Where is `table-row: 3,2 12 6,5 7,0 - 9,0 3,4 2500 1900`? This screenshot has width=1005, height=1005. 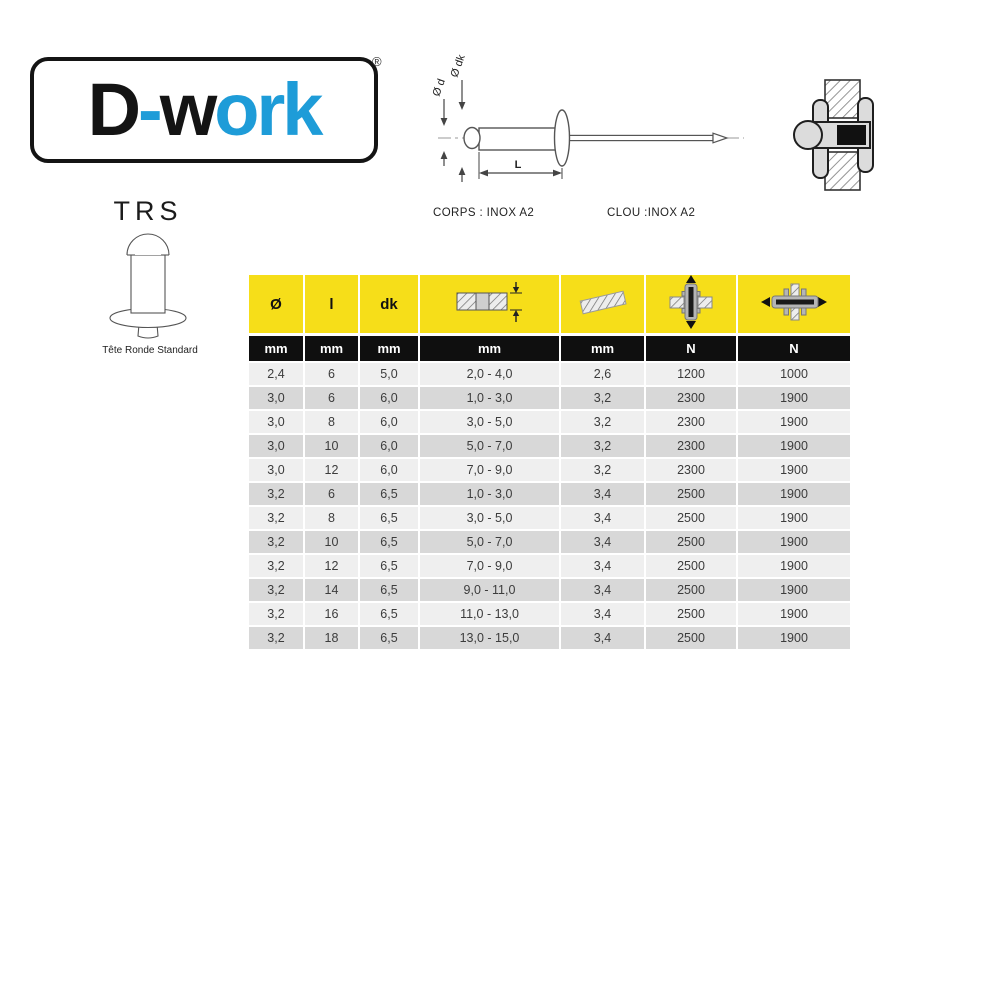
table-row: 3,2 12 6,5 7,0 - 9,0 3,4 2500 1900 is located at coordinates (549, 565).